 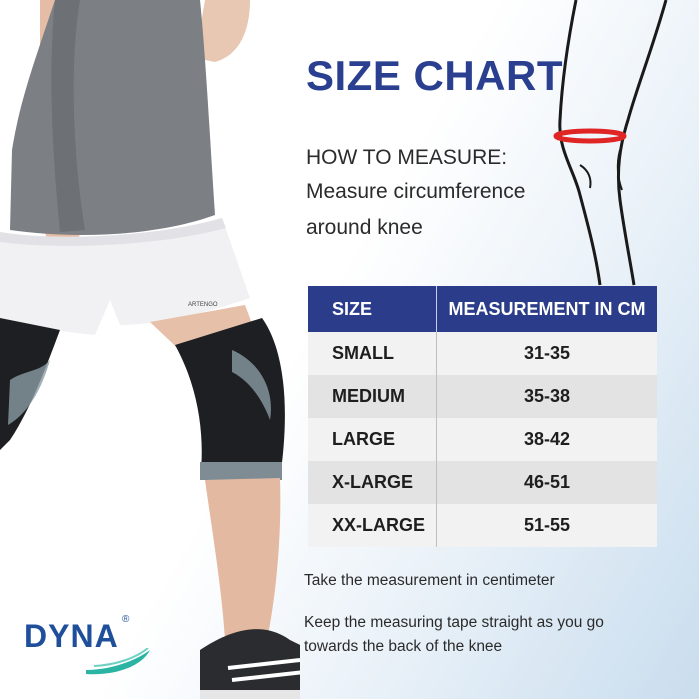 What do you see at coordinates (372, 482) in the screenshot?
I see `size-cell: X-LARGE` at bounding box center [372, 482].